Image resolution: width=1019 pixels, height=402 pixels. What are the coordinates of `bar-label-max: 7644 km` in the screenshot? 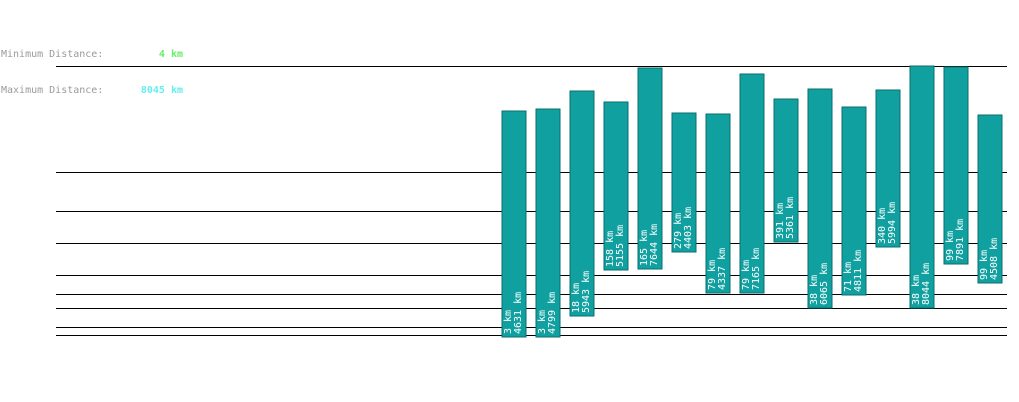 It's located at (654, 245).